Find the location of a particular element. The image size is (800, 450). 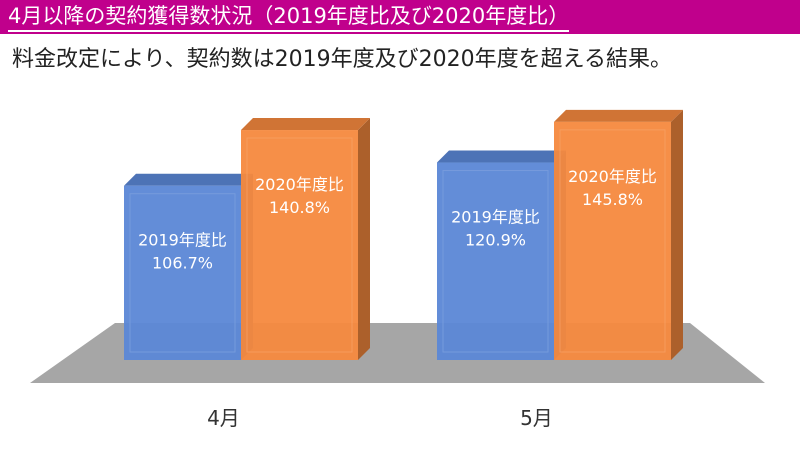

bar-value-label: 106.7% is located at coordinates (182, 263).